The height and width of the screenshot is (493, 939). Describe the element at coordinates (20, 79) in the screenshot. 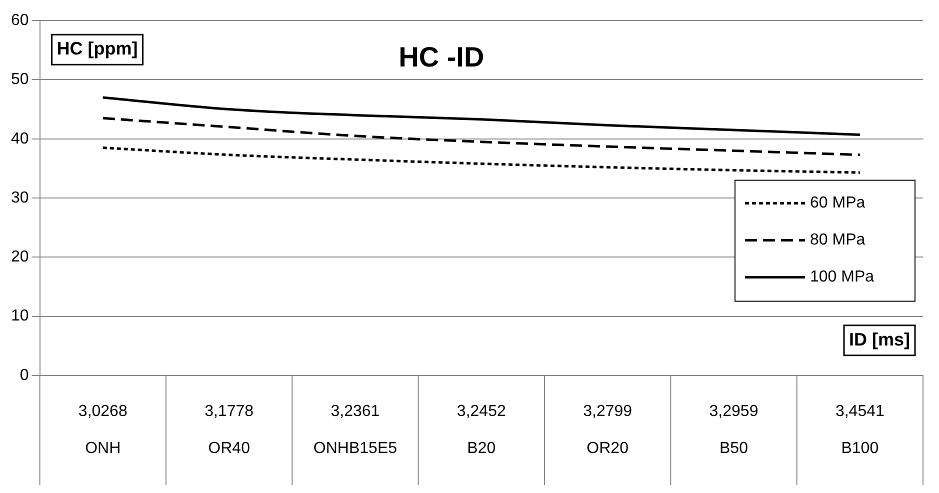

I see `y-tick-label: 50` at that location.